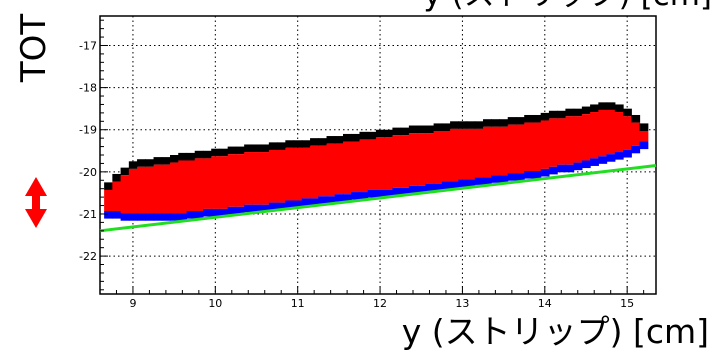 The image size is (711, 354). What do you see at coordinates (627, 303) in the screenshot?
I see `x-tick-label: 15` at bounding box center [627, 303].